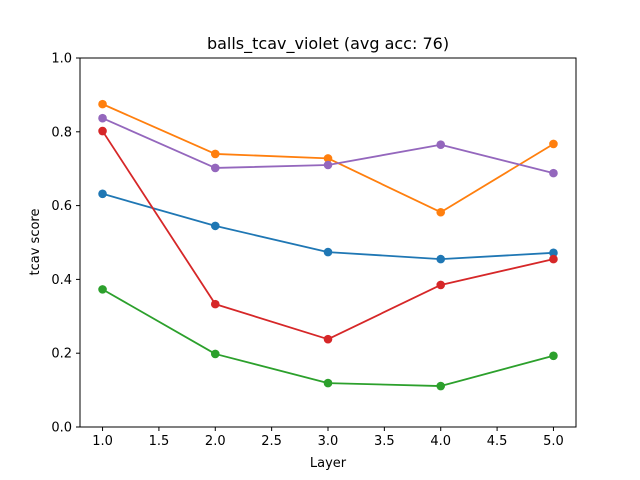 This screenshot has width=640, height=480. Describe the element at coordinates (215, 441) in the screenshot. I see `x-tick-label: 2.0` at that location.